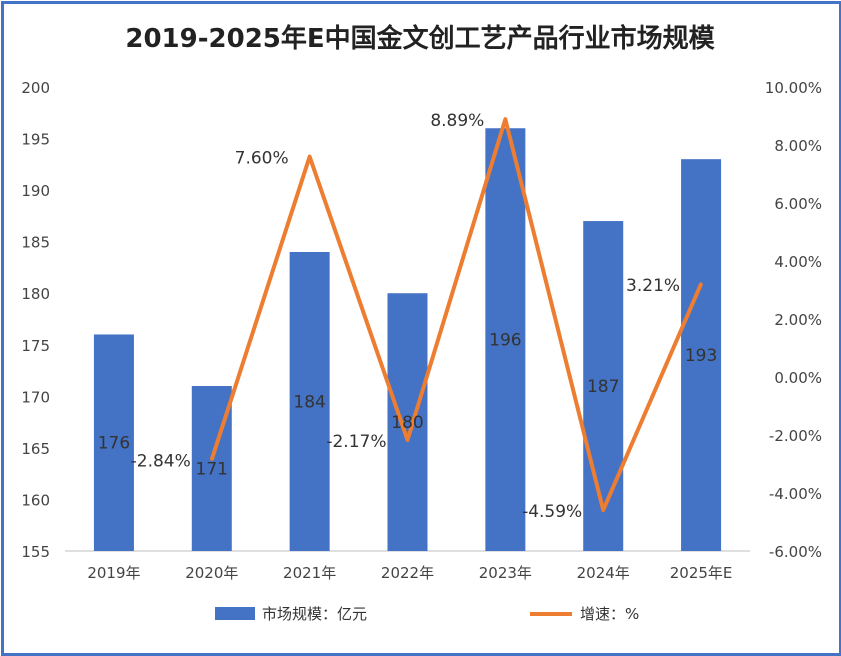 The height and width of the screenshot is (656, 841). I want to click on y-right-tick-label: 0.00%, so click(798, 378).